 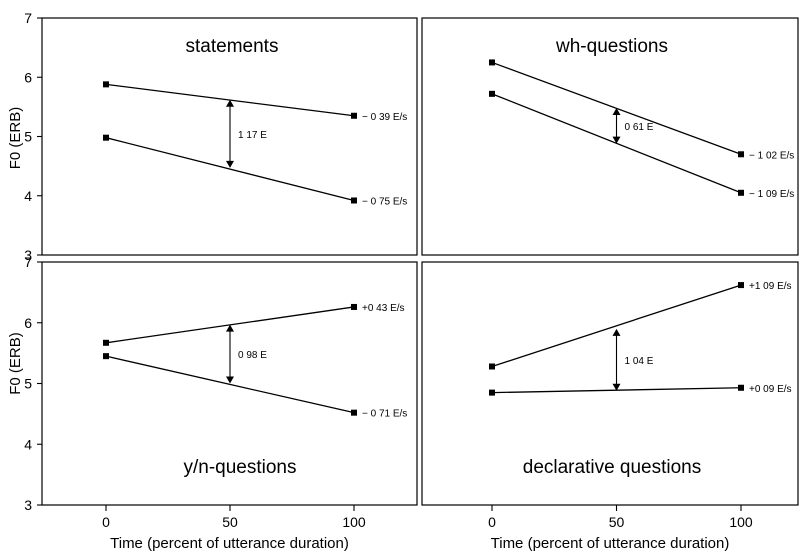 What do you see at coordinates (383, 308) in the screenshot?
I see `slope-label: +0 43 E/s` at bounding box center [383, 308].